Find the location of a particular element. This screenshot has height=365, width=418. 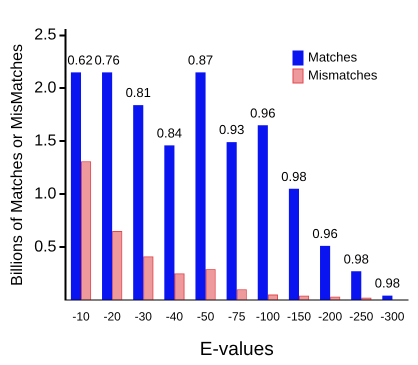

x-tick-label: -40 is located at coordinates (175, 316).